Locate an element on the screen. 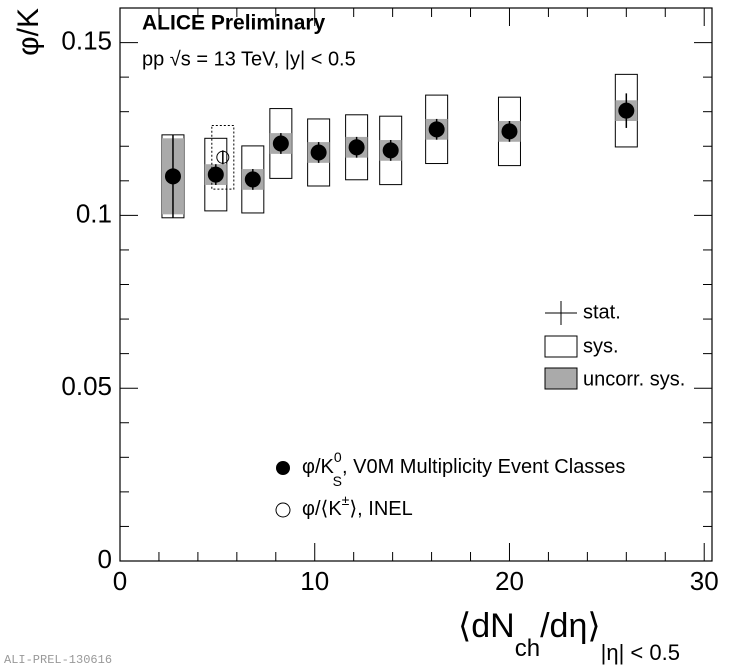 This screenshot has height=668, width=747. legend-label: φ/K0 S, V0M Multiplicity Event Classes is located at coordinates (463, 469).